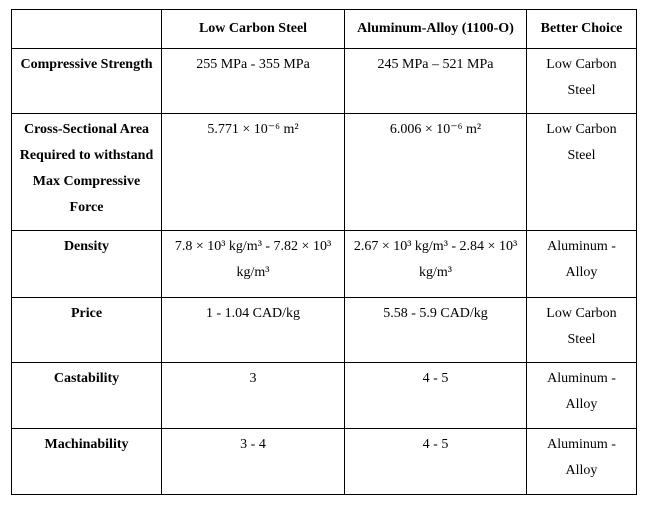 The image size is (656, 506). What do you see at coordinates (86, 461) in the screenshot?
I see `property-label: Machinability` at bounding box center [86, 461].